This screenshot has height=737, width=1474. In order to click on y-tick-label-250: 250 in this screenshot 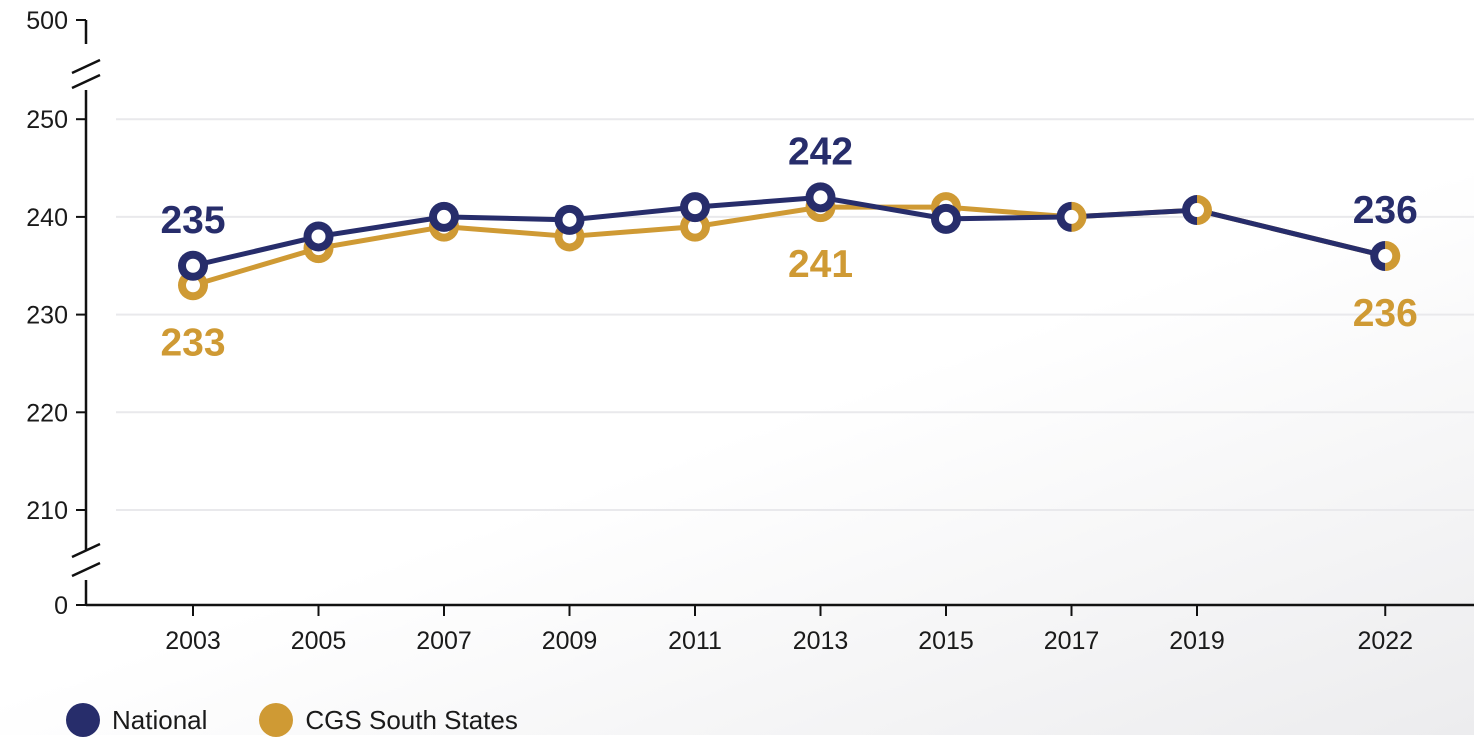, I will do `click(47, 120)`.